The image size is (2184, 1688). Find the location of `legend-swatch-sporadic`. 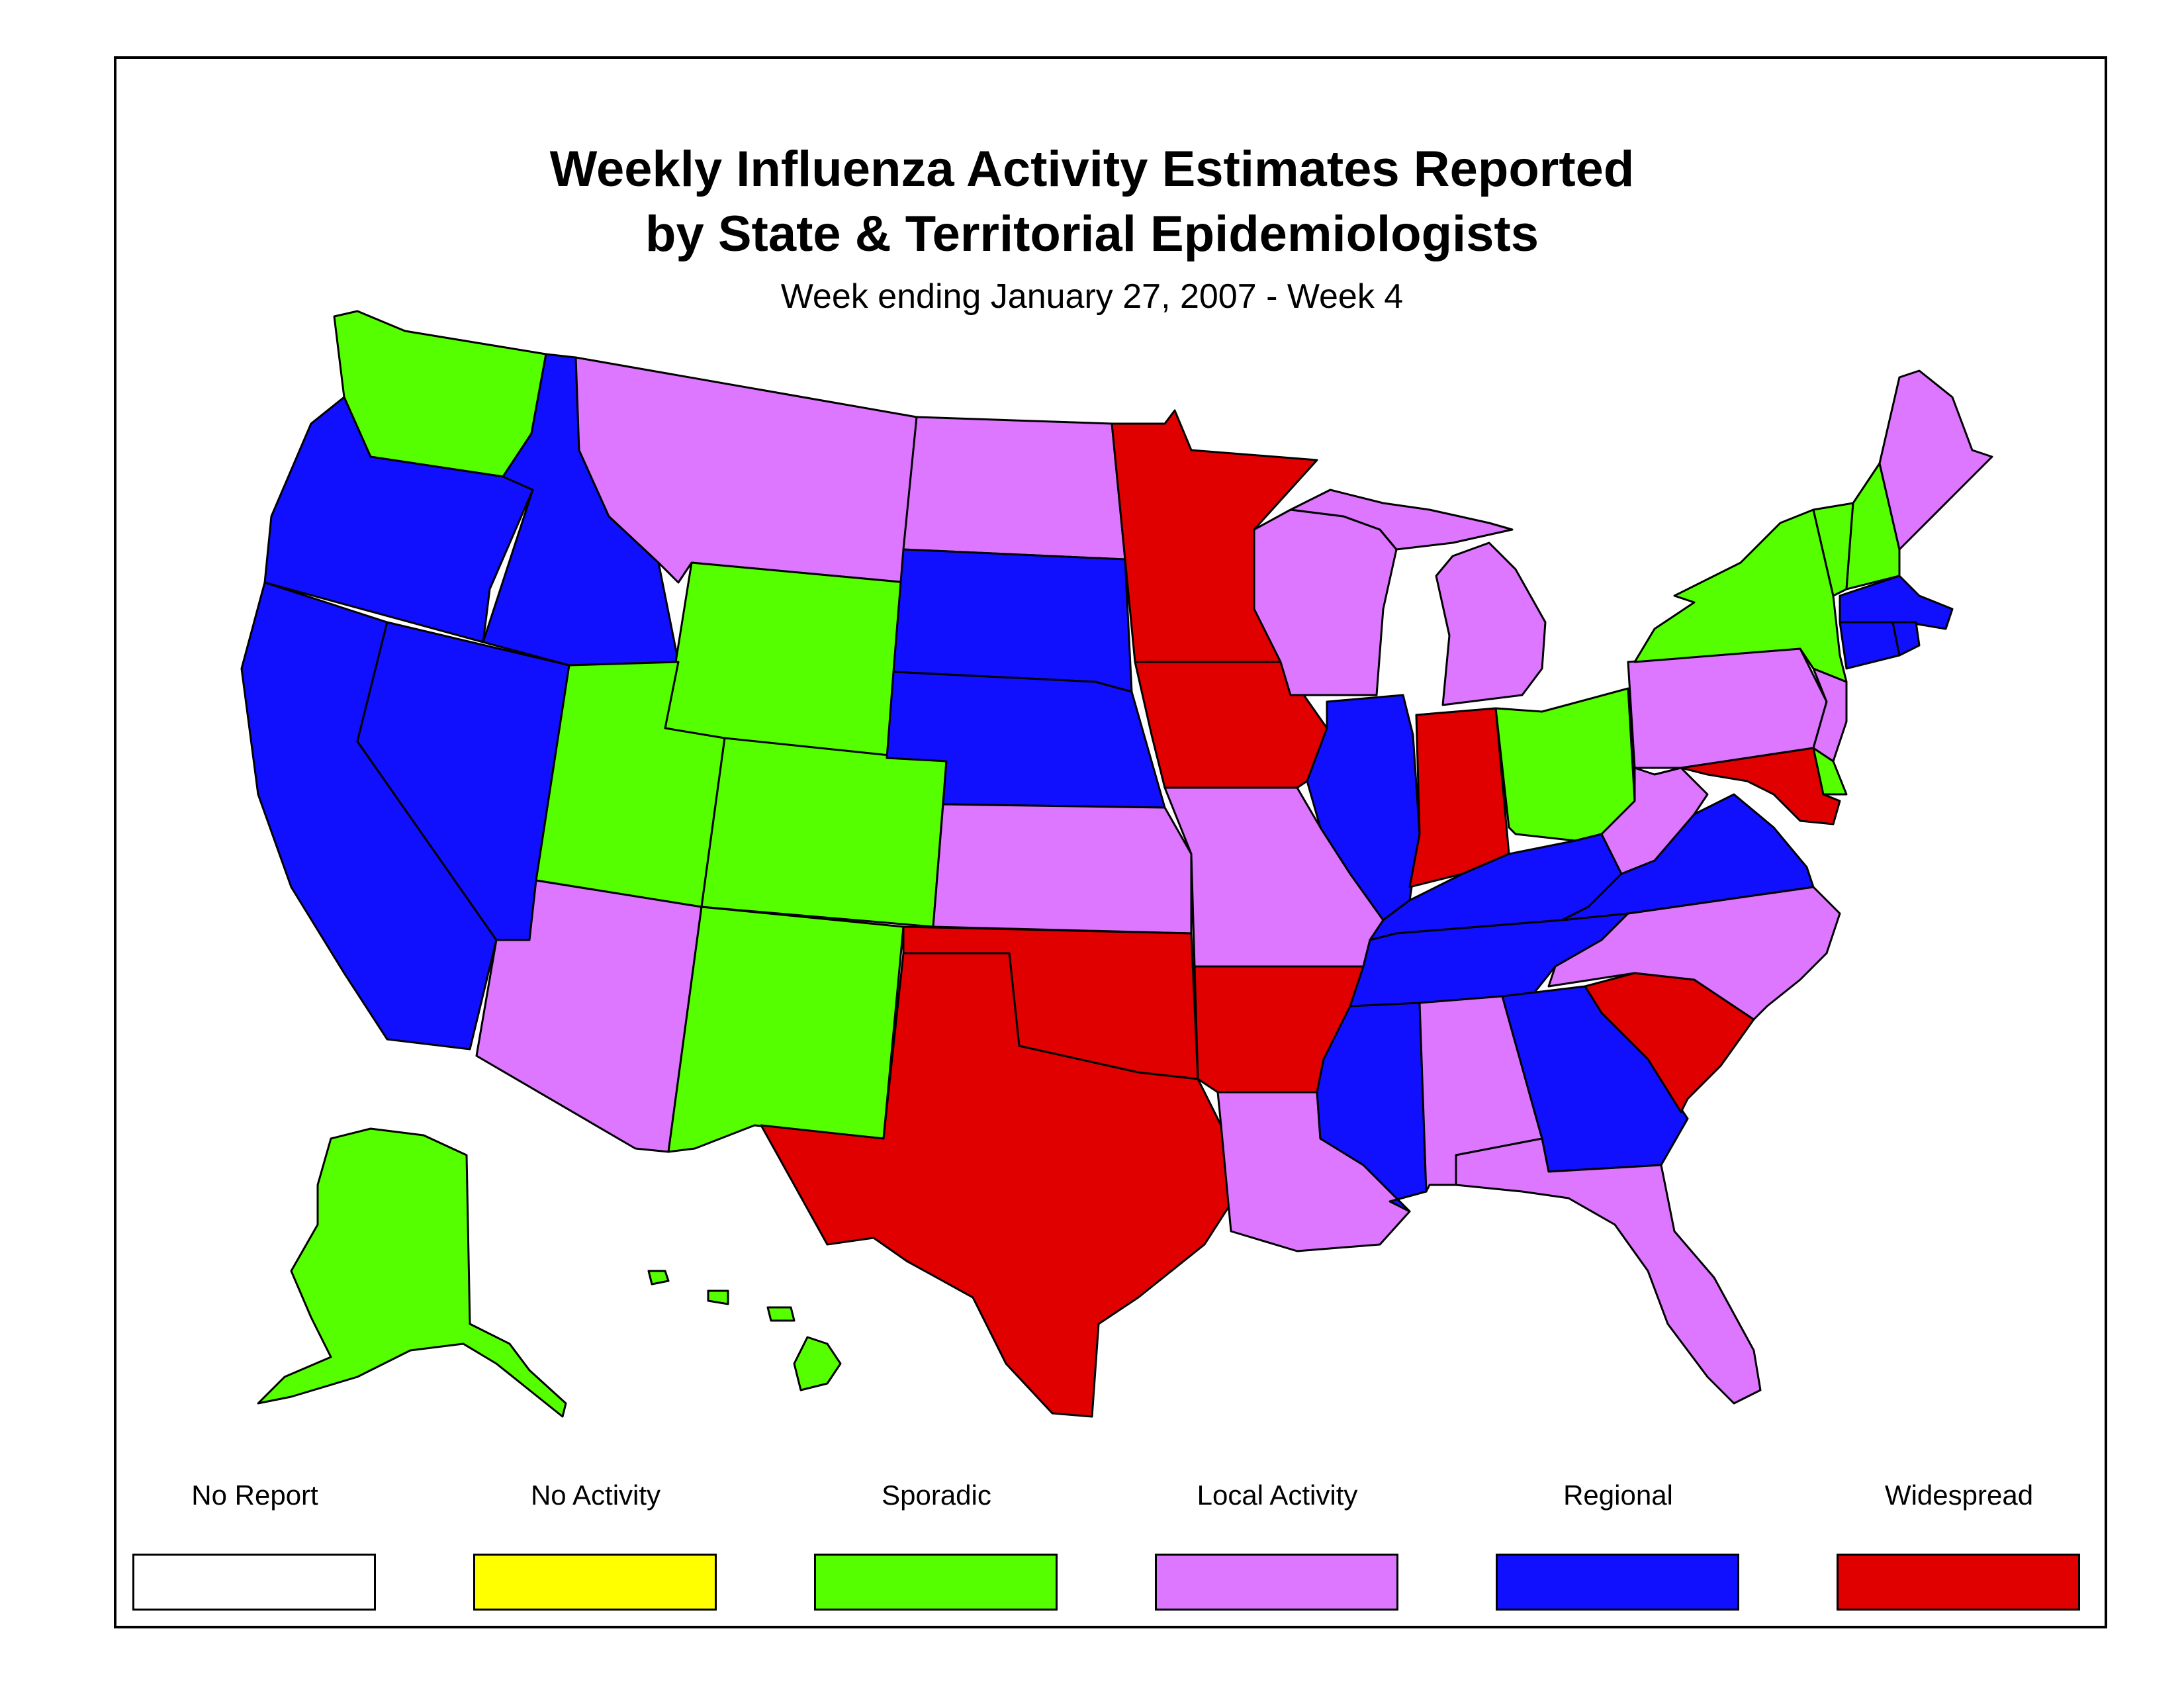

legend-swatch-sporadic is located at coordinates (936, 1582).